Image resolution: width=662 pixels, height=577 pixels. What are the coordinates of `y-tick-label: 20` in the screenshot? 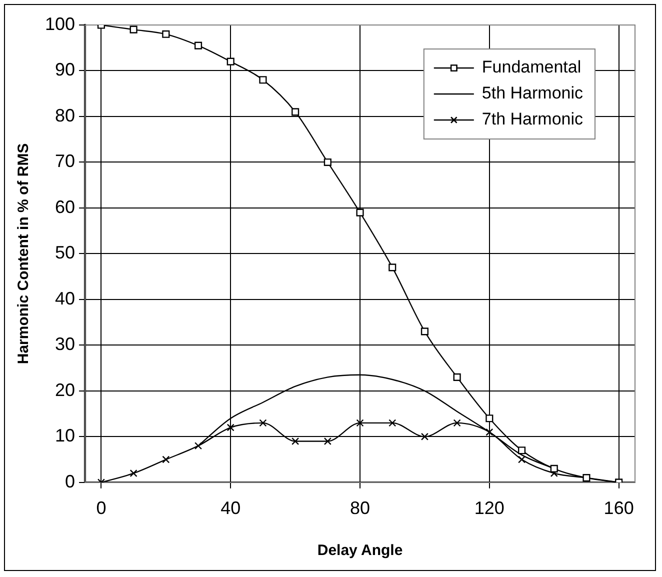 It's located at (65, 390).